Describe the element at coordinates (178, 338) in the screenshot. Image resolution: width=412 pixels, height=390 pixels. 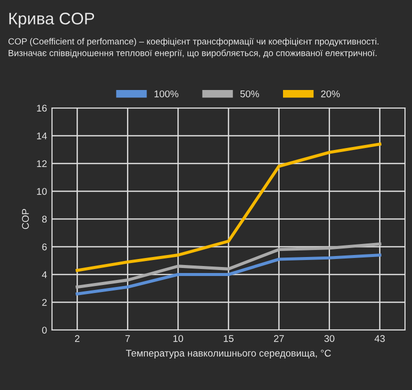
I see `x-tick-label: 10` at that location.